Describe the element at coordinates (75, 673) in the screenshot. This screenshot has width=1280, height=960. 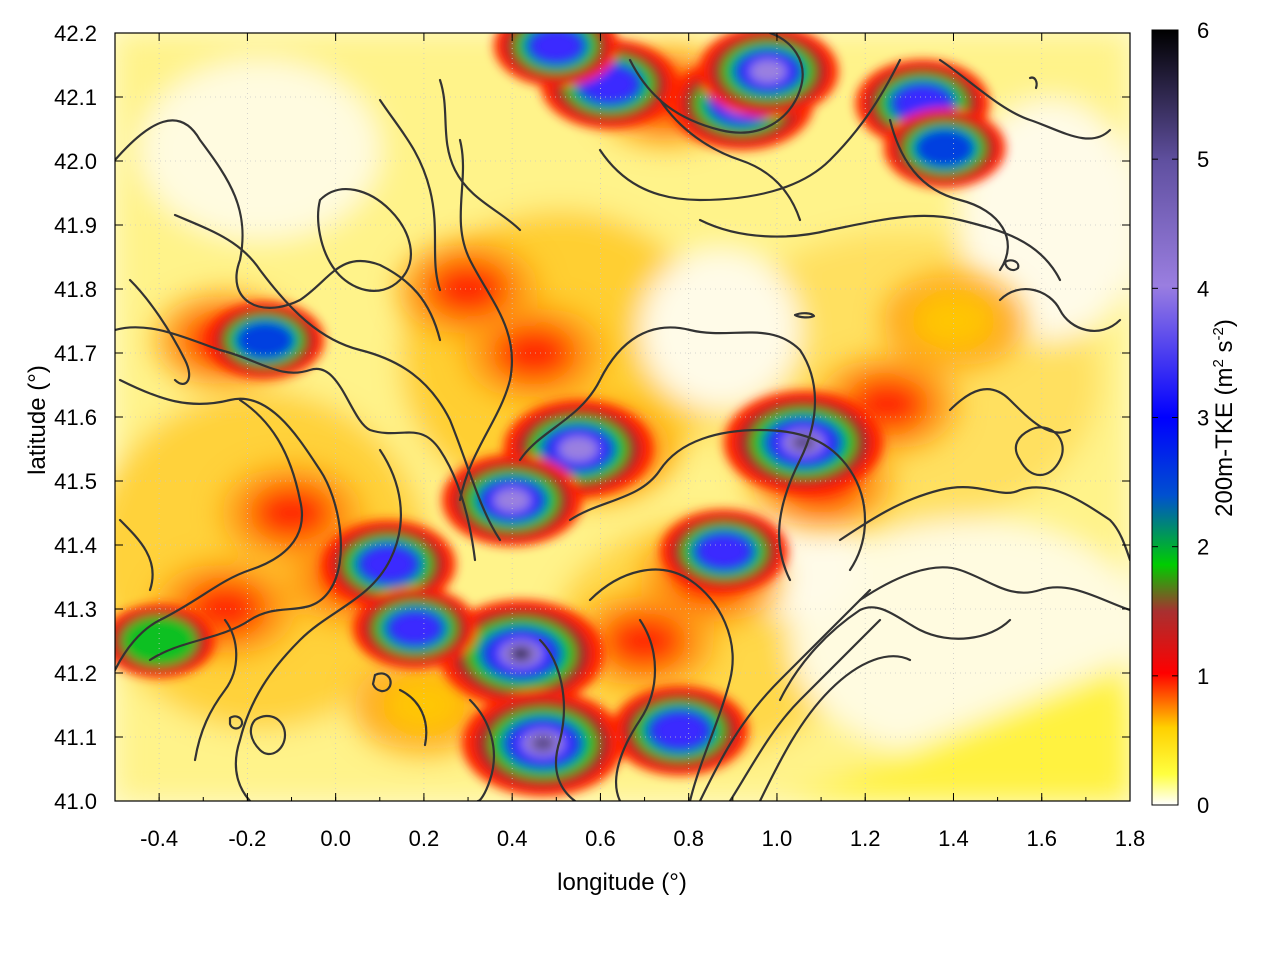
I see `y-tick-label: 41.2` at that location.